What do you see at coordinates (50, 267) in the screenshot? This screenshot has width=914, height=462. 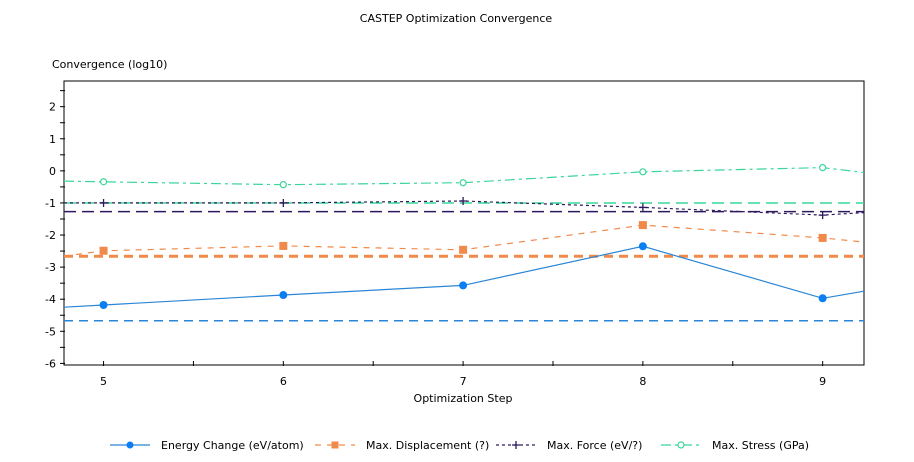 I see `y-tick-label: -3` at bounding box center [50, 267].